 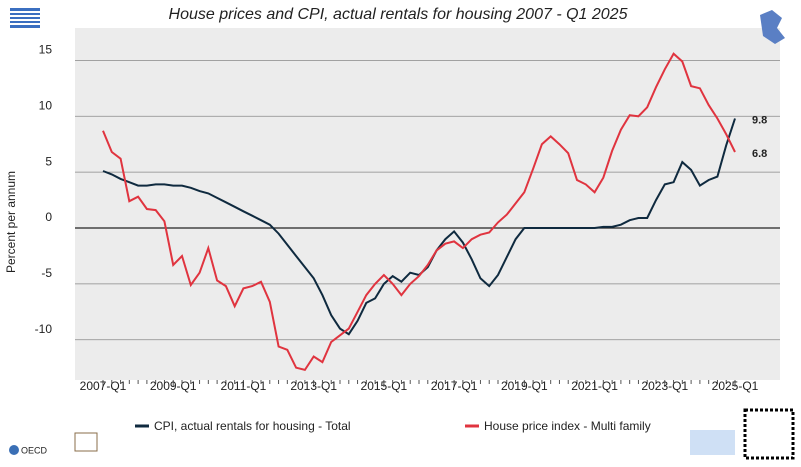 What do you see at coordinates (103, 386) in the screenshot?
I see `x-tick-label: 2007-Q1` at bounding box center [103, 386].